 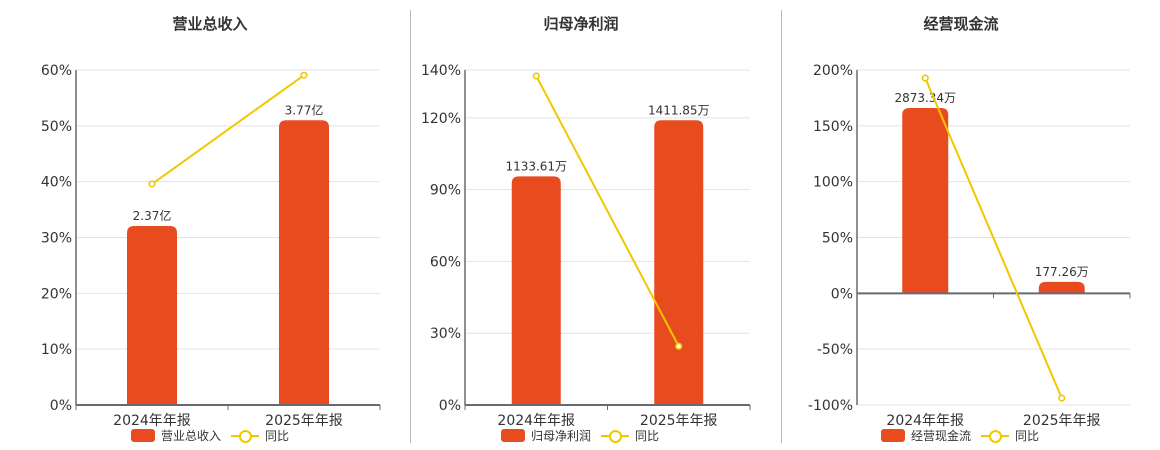 I want to click on bar-value-label: 177.26万, so click(x=1062, y=272).